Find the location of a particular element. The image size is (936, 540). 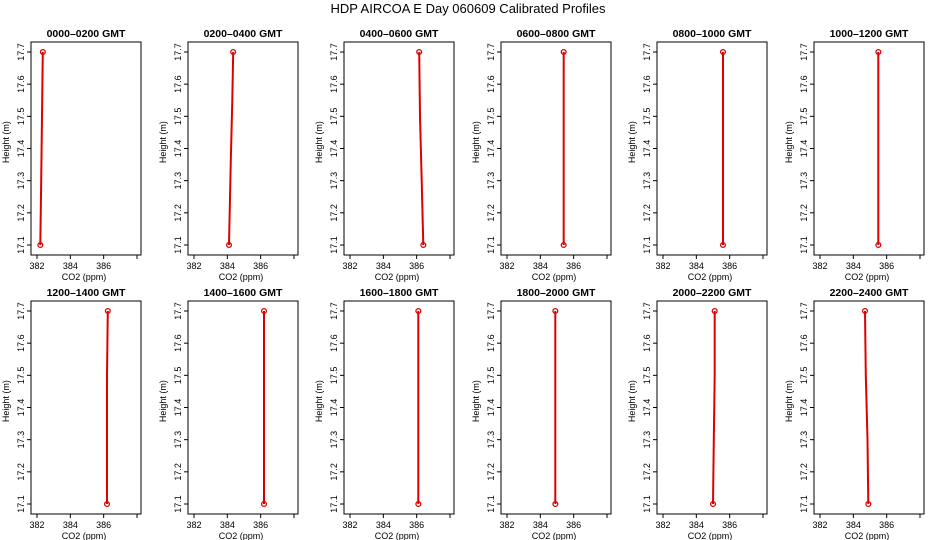

panel-title: 1000–1200 GMT is located at coordinates (869, 34).